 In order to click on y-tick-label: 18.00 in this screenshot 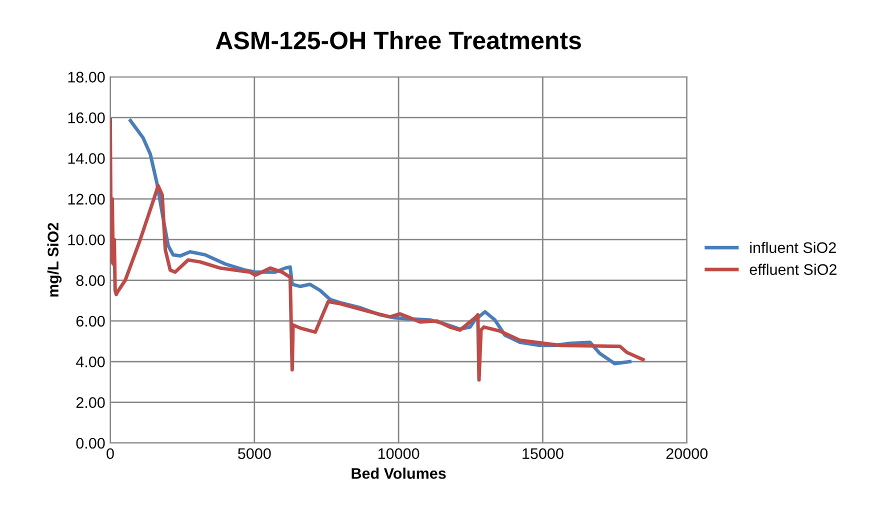, I will do `click(86, 77)`.